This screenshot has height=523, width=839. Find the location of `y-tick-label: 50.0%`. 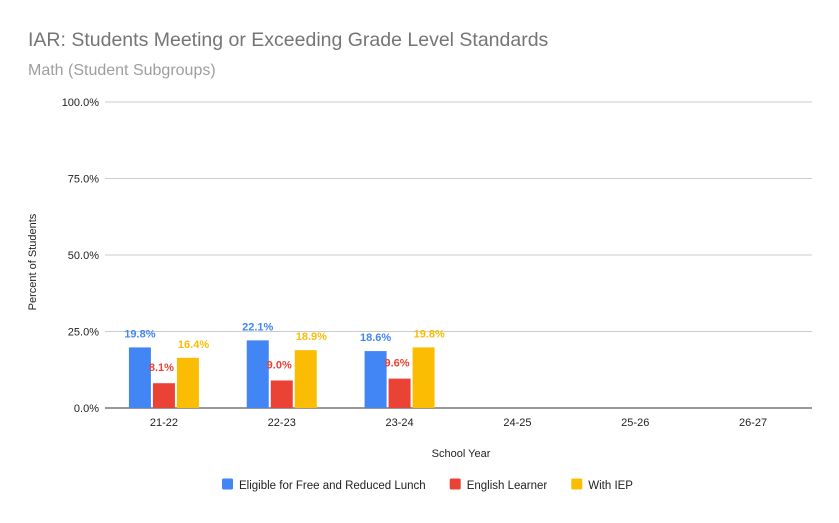

y-tick-label: 50.0% is located at coordinates (83, 256).